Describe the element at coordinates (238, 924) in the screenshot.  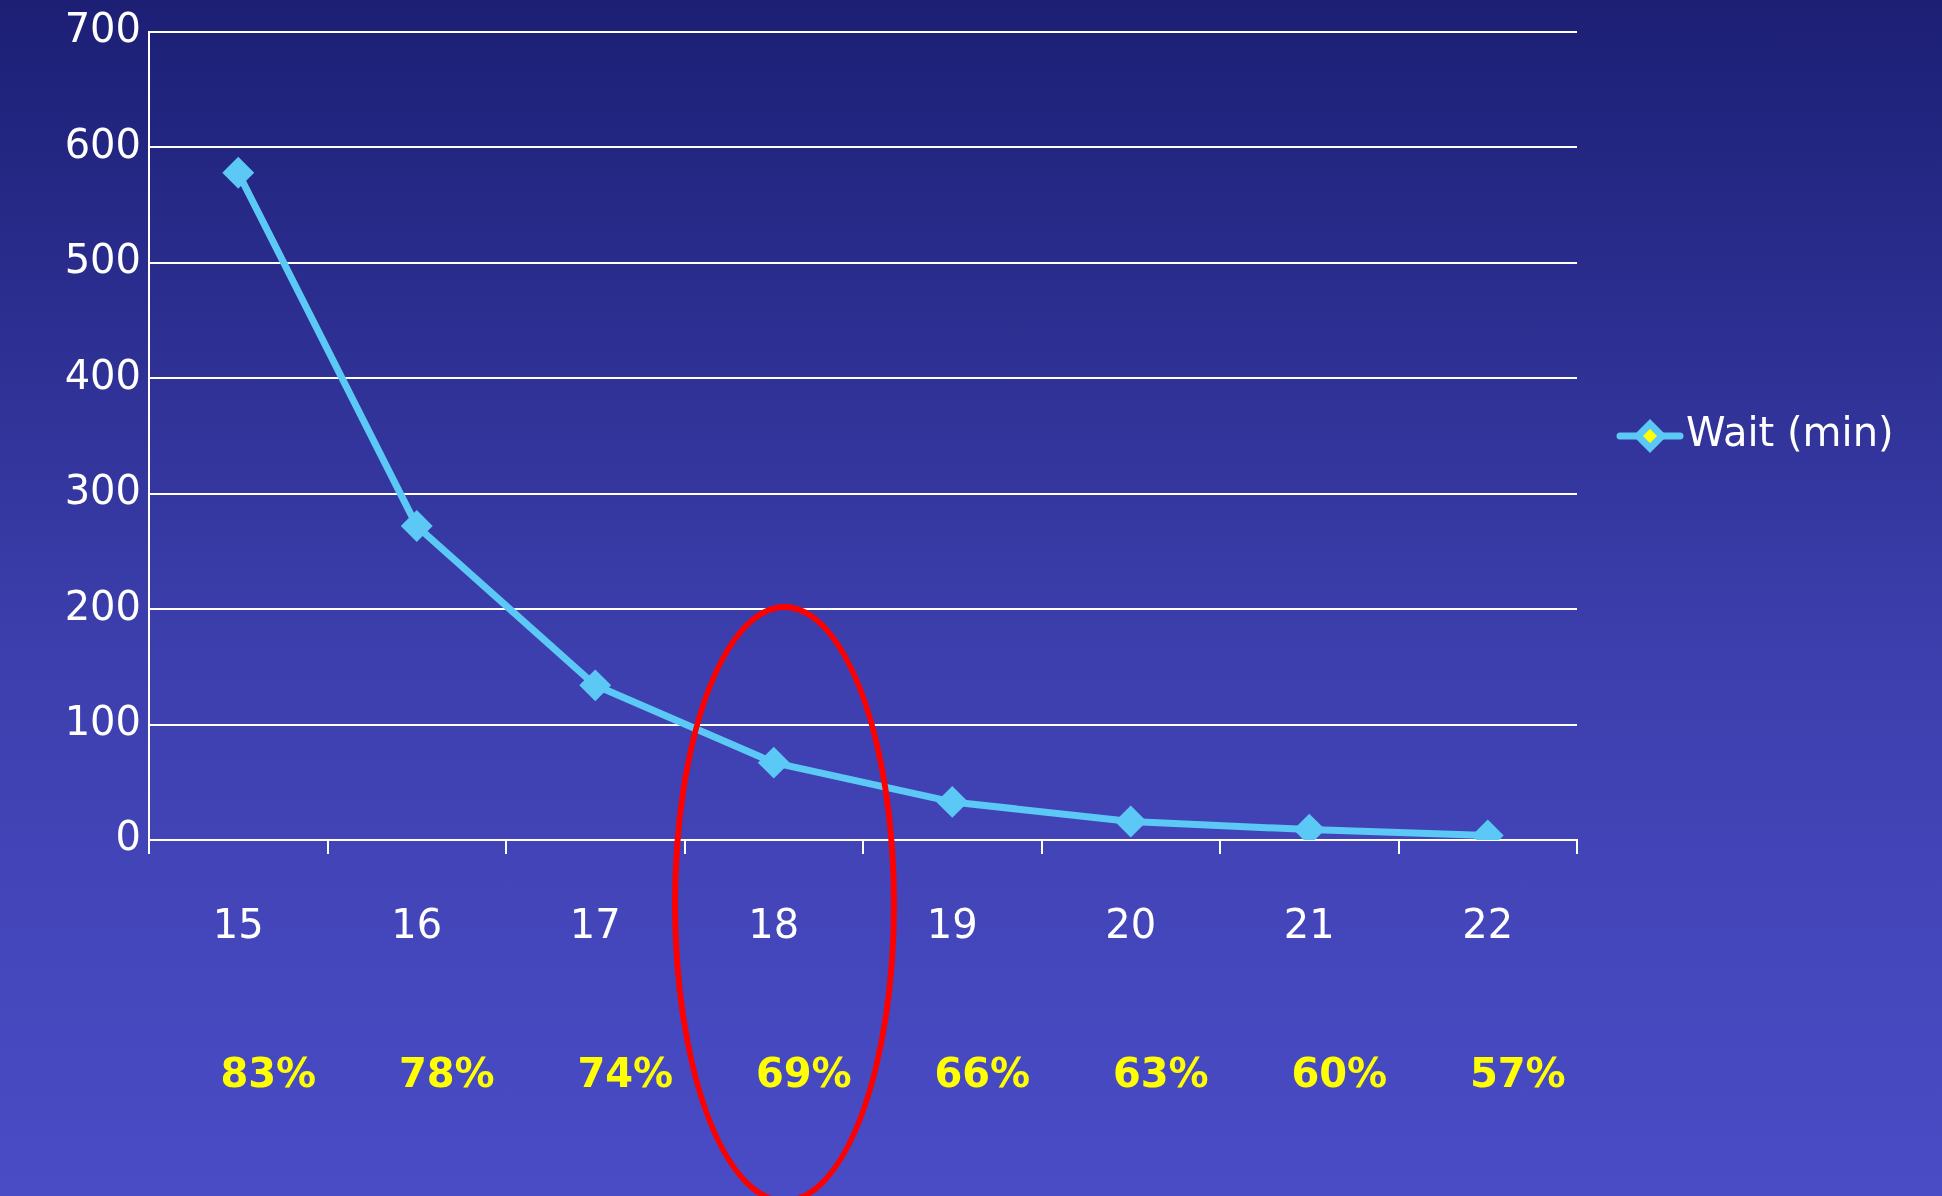
I see `x-tick-label: 15` at that location.